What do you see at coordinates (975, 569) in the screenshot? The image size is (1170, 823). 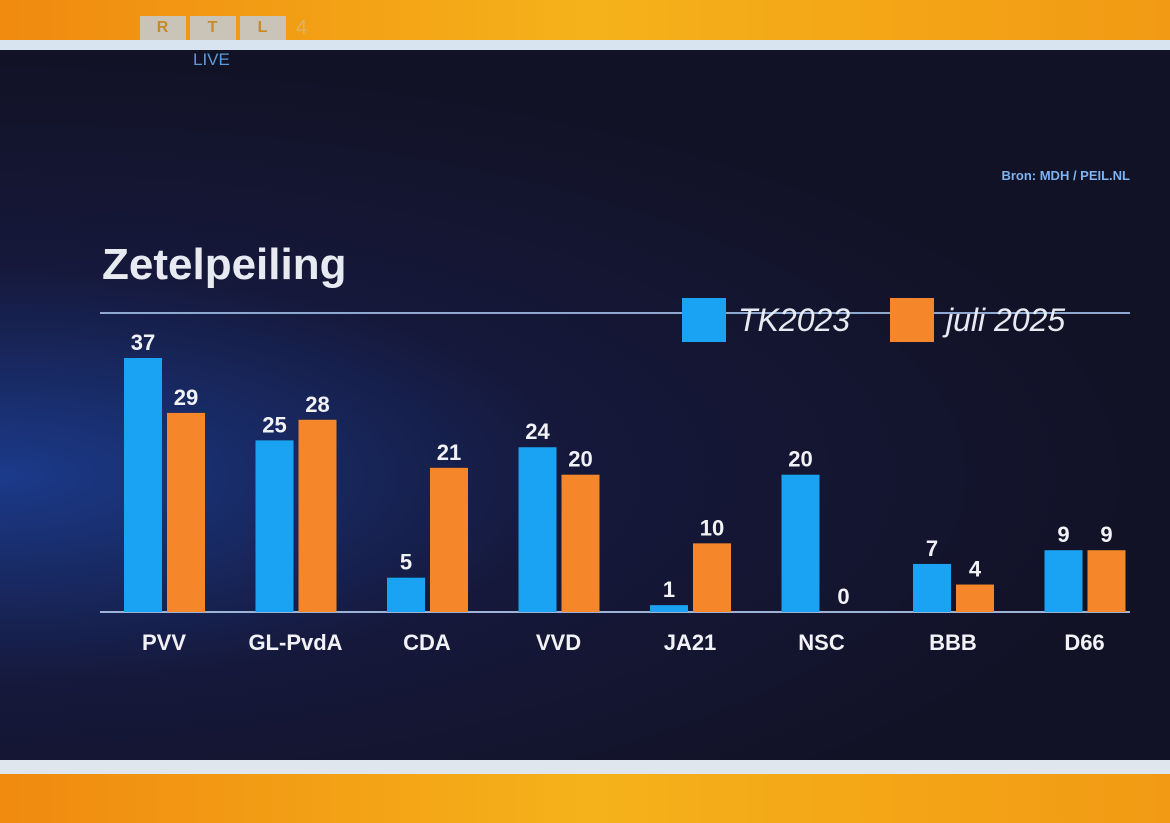 I see `data-label: 4` at bounding box center [975, 569].